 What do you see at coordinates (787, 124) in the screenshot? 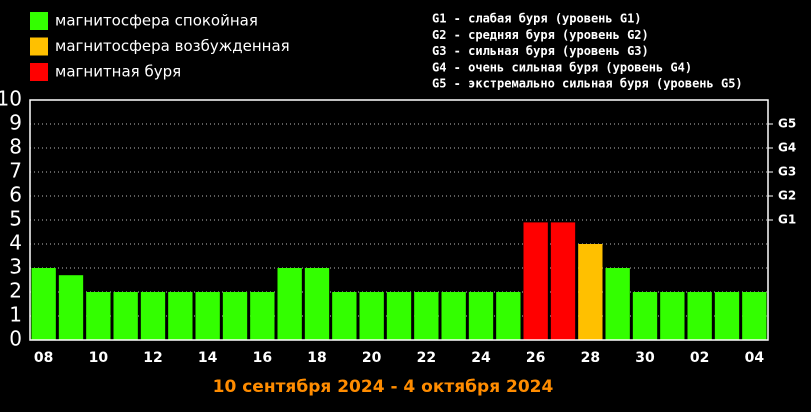
I see `y2-tick-label: G5` at bounding box center [787, 124].